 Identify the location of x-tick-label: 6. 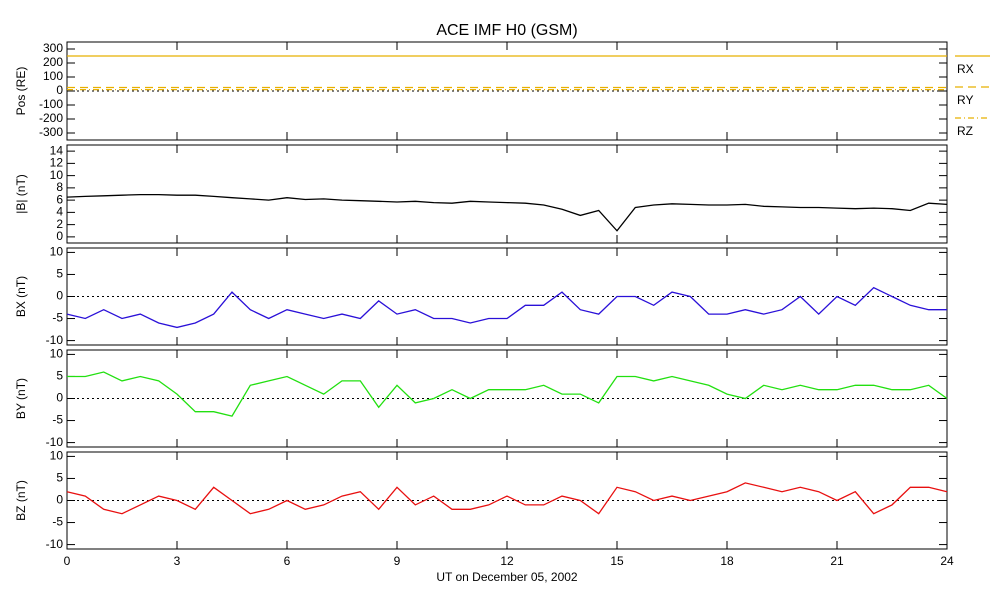
(287, 561).